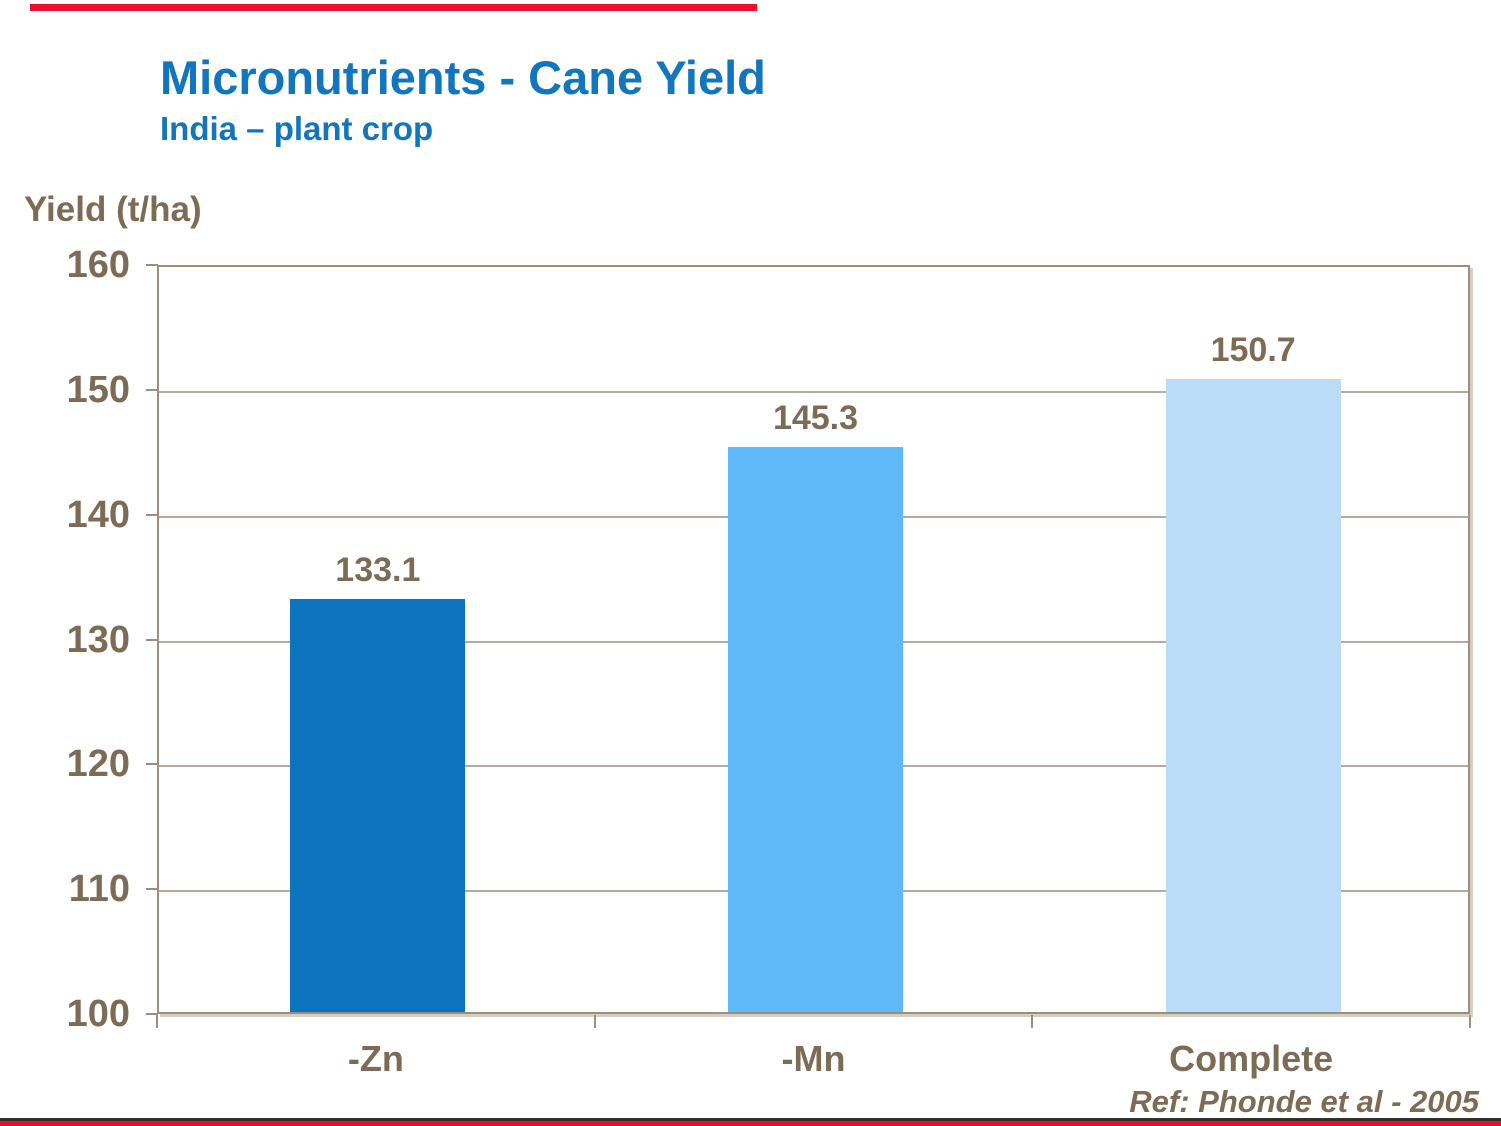  I want to click on y-tick-label-100: 100, so click(98, 1014).